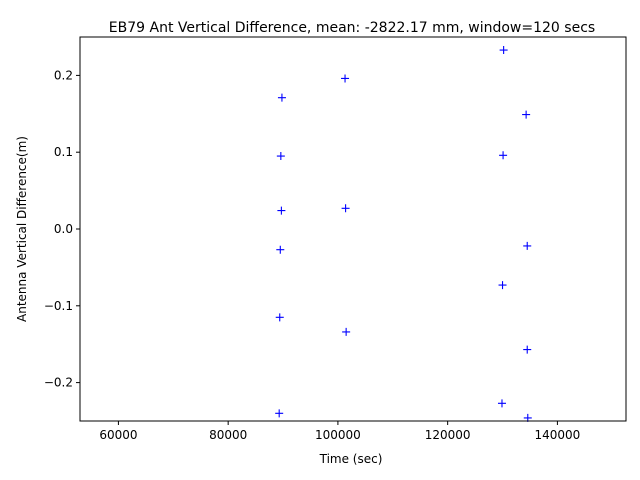 This screenshot has width=640, height=480. I want to click on x-axis-label: Time (sec), so click(351, 459).